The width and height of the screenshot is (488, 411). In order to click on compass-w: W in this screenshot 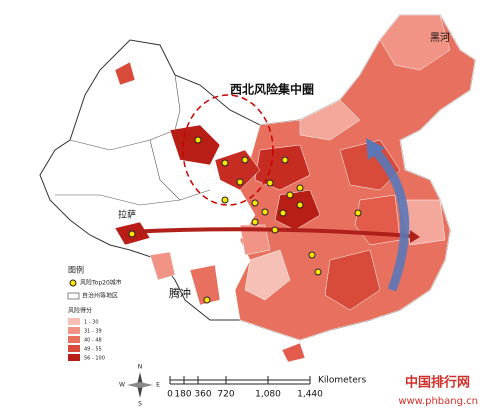, I will do `click(122, 385)`.